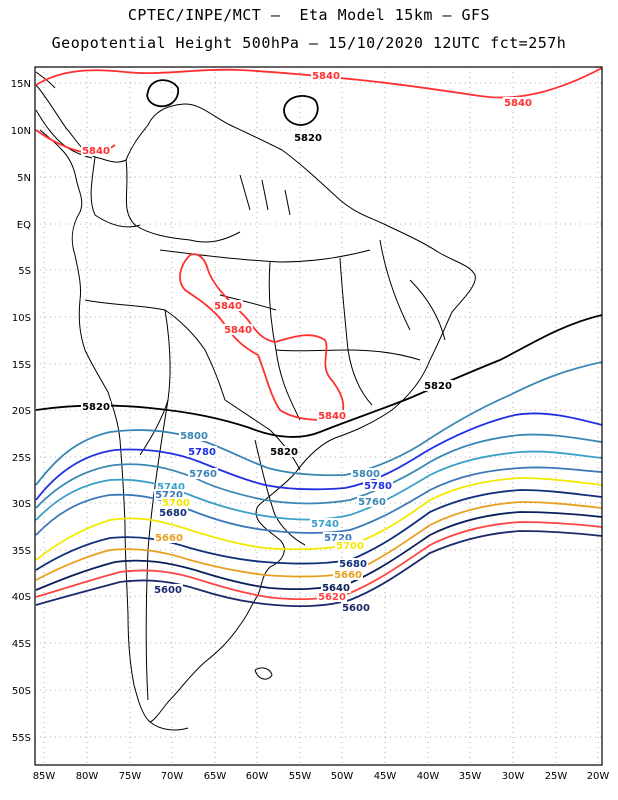  I want to click on contour-5820-island, so click(301, 110).